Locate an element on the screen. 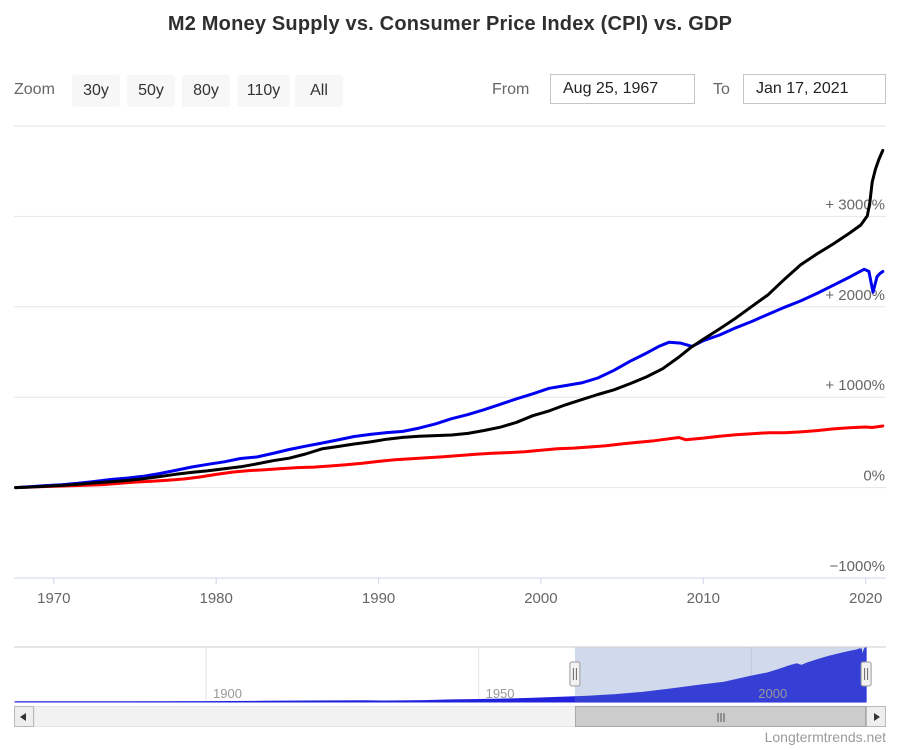 The image size is (900, 750). scrollbar-right-arrow-button is located at coordinates (876, 716).